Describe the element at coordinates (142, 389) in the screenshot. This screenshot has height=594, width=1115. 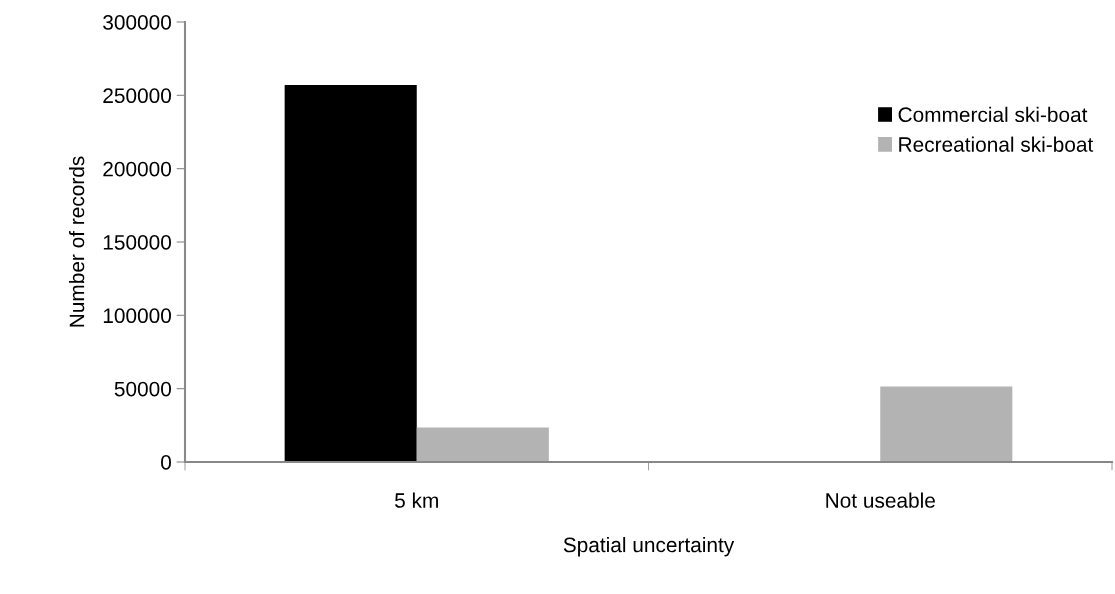
I see `y-tick-label: 50000` at that location.